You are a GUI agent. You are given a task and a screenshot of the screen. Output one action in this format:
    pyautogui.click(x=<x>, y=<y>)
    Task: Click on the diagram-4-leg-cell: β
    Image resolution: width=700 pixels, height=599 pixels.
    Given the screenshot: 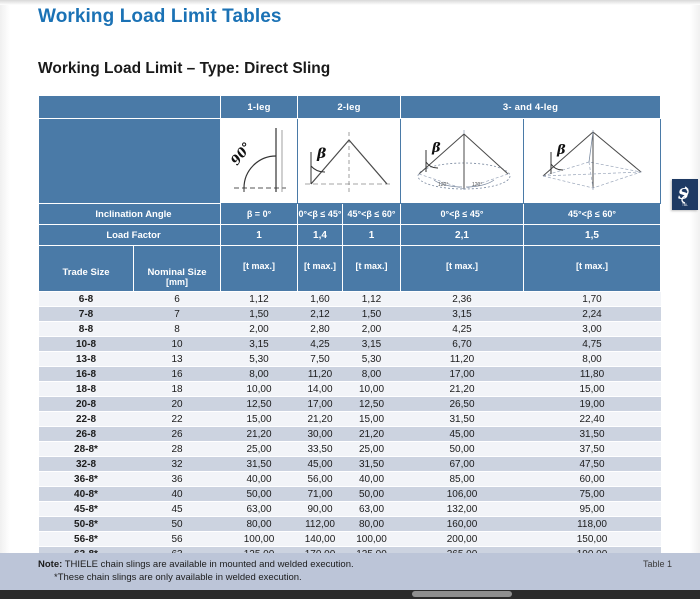 What is the action you would take?
    pyautogui.click(x=592, y=161)
    